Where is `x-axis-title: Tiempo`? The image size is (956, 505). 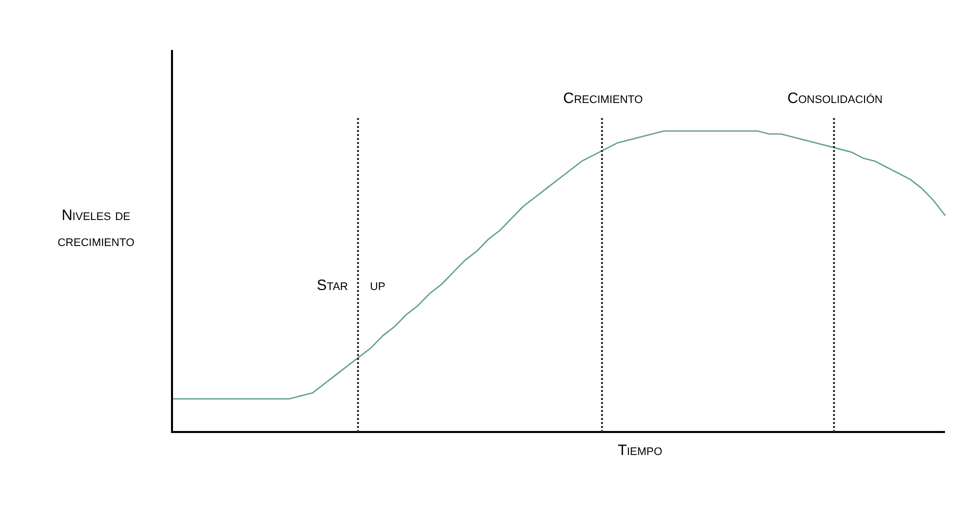 x-axis-title: Tiempo is located at coordinates (640, 450).